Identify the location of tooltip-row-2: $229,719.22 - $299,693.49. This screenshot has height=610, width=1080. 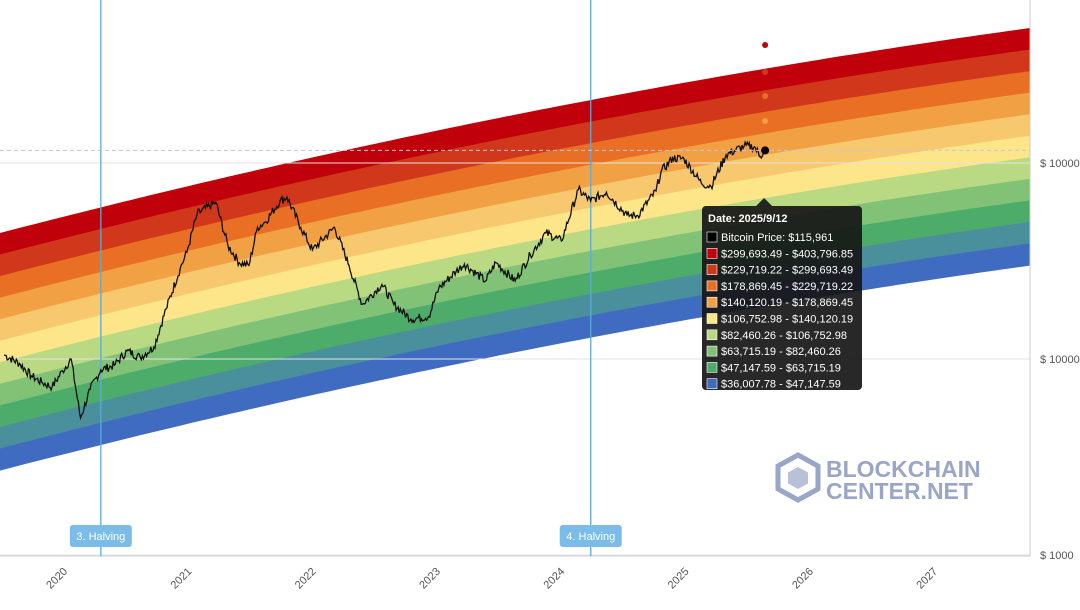
(787, 271).